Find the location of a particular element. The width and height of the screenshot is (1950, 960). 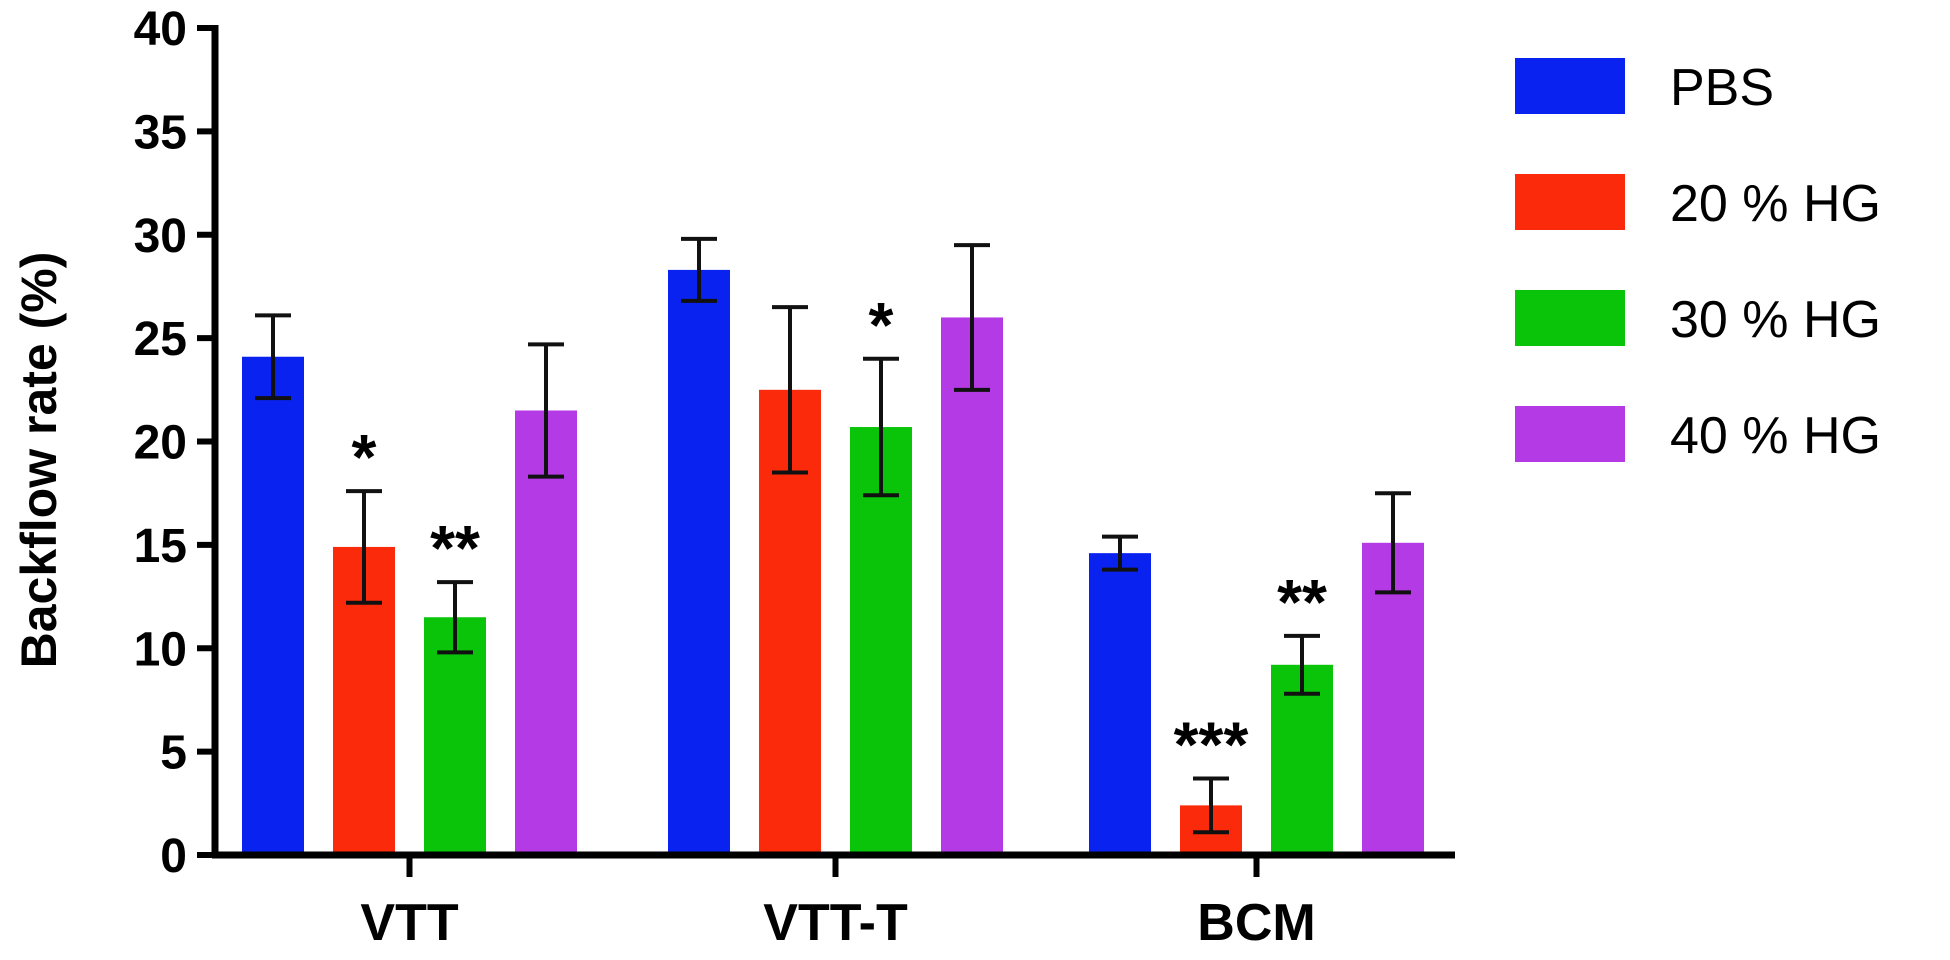

legend: PBS 20 % HG 30 % HG 40 % HG is located at coordinates (1698, 261).